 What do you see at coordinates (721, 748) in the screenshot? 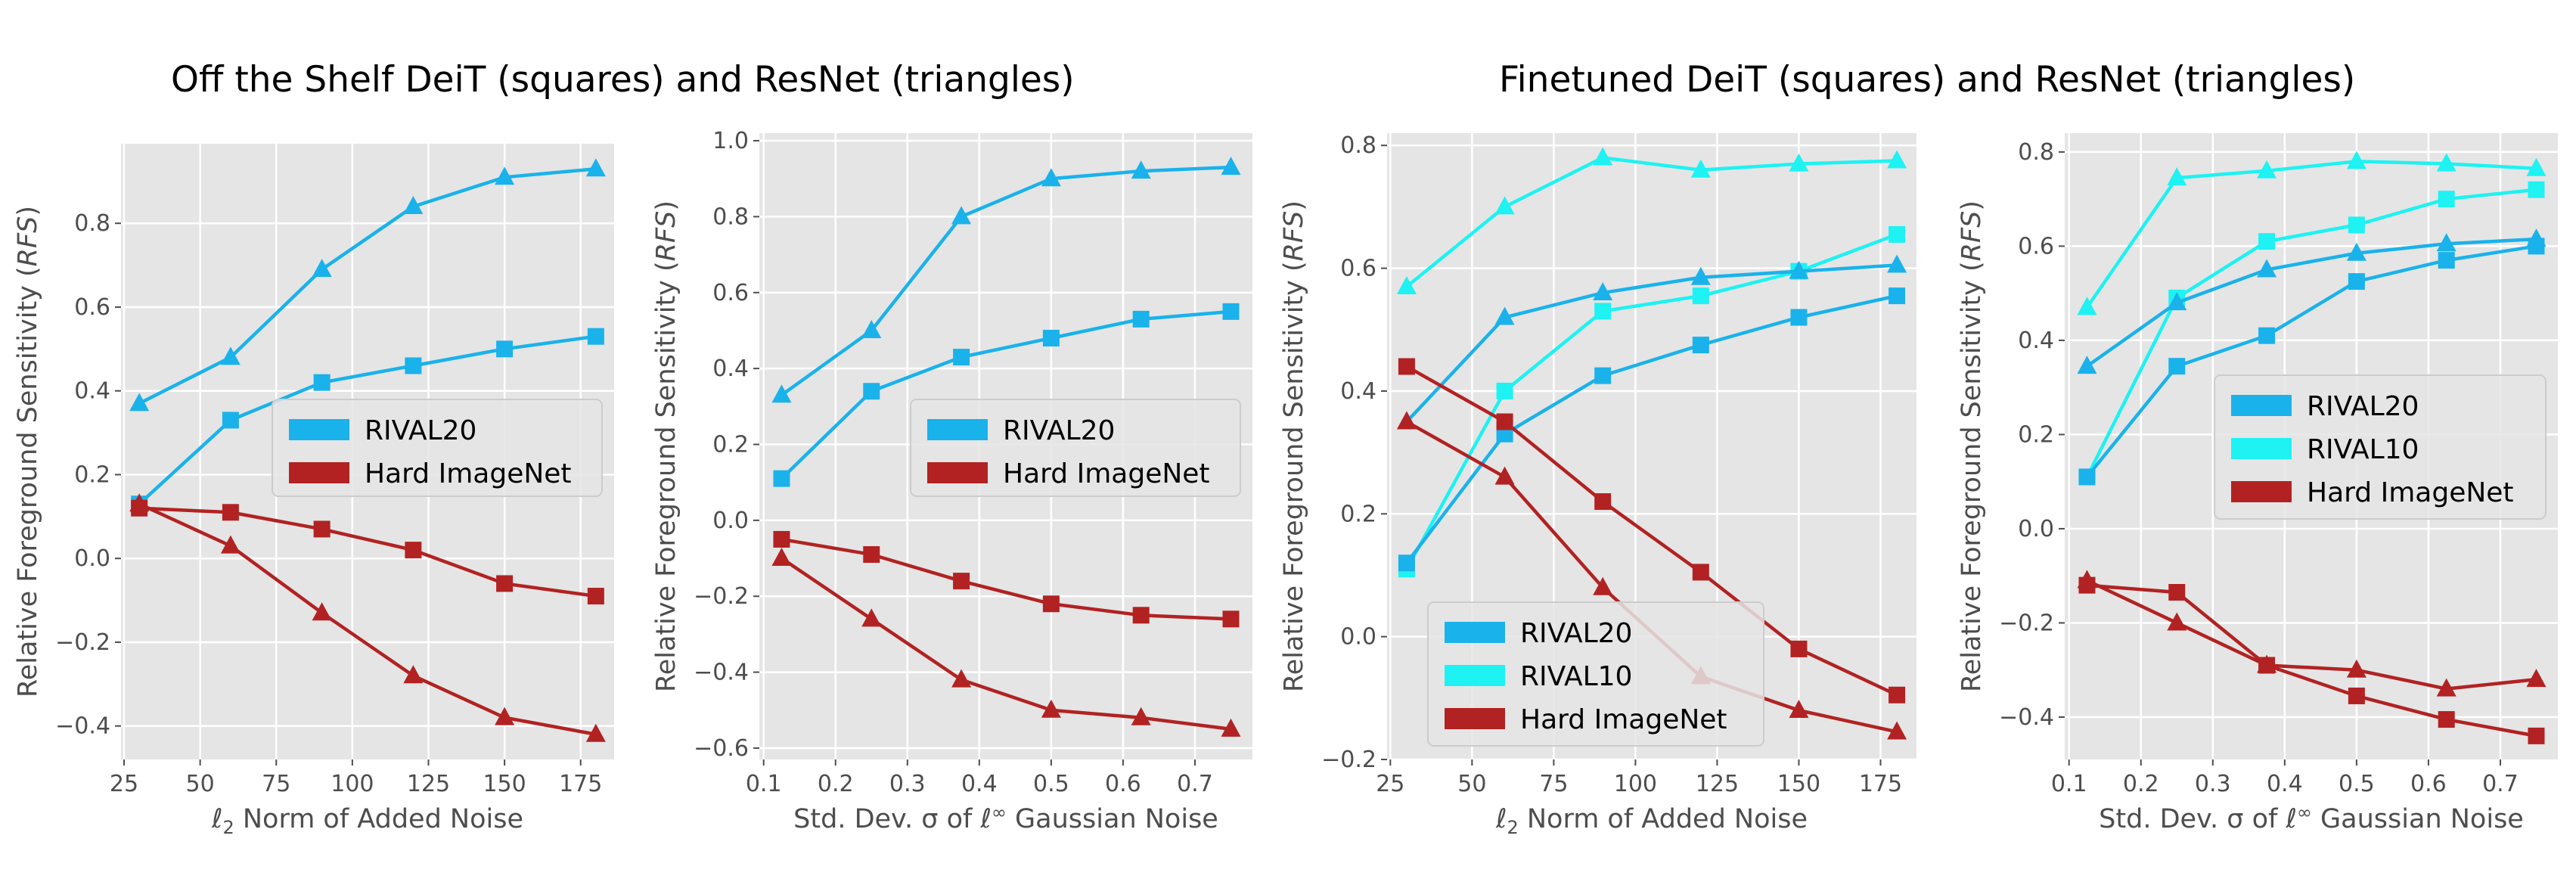
I see `y-tick-label: −0.6` at bounding box center [721, 748].